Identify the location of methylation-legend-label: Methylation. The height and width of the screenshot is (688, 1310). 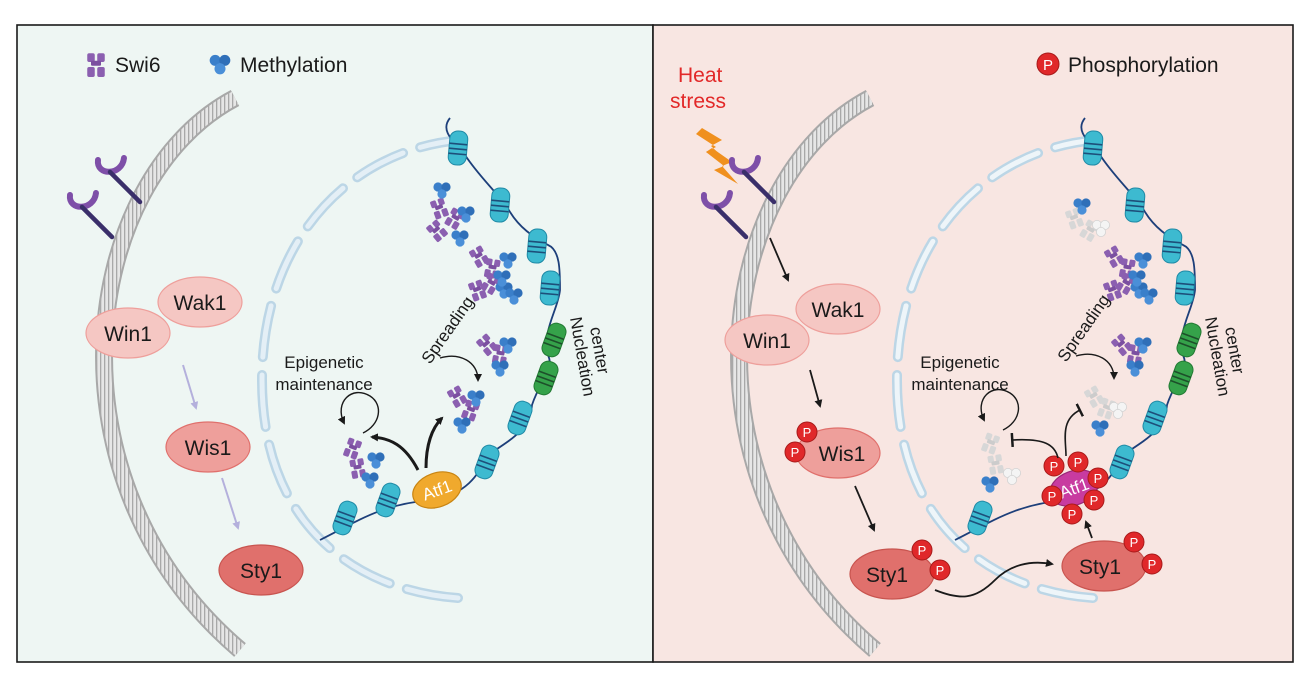
(293, 65).